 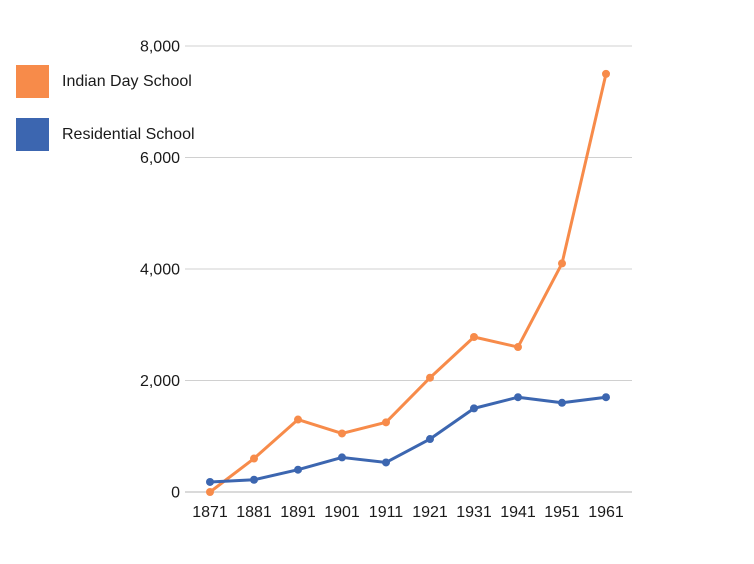 I want to click on legend-swatch-indian-day-school, so click(x=32, y=81).